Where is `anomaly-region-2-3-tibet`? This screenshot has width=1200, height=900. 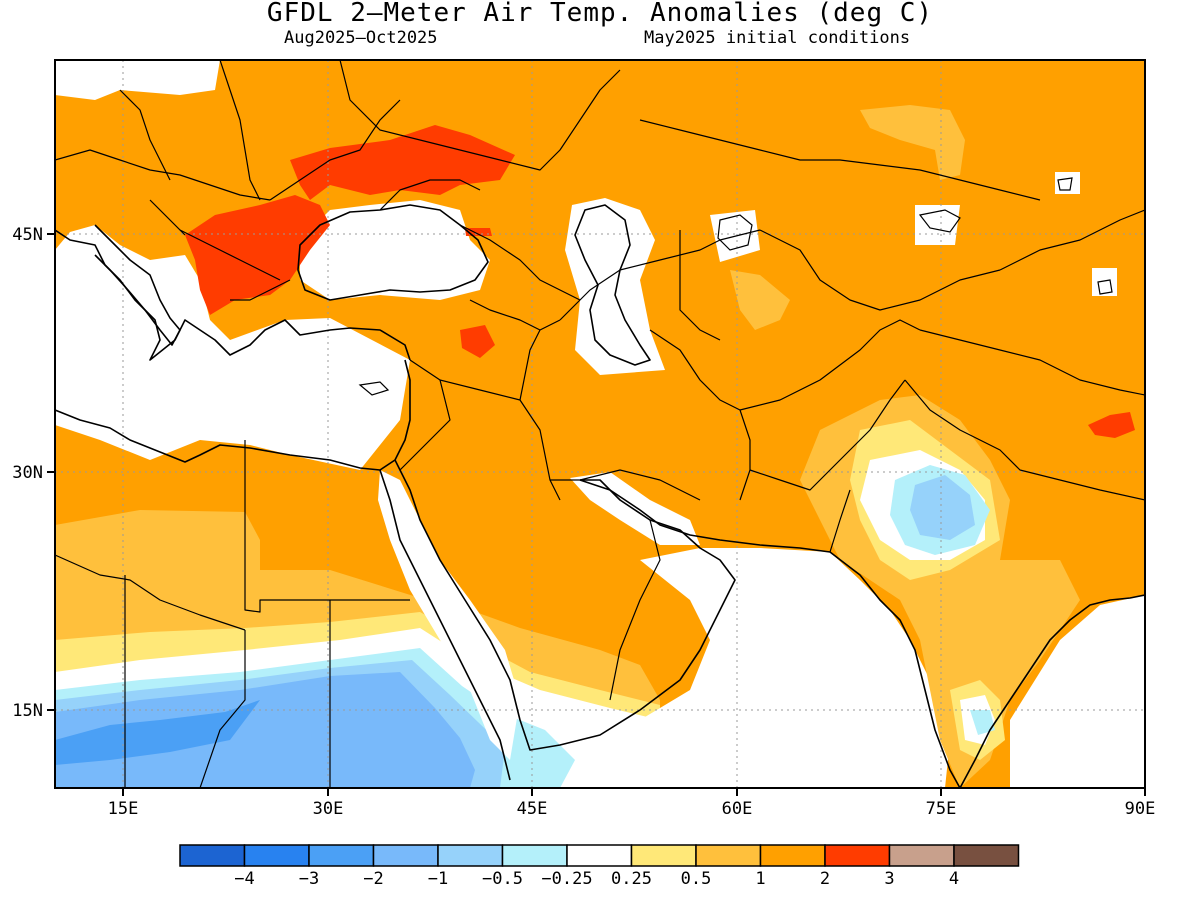 anomaly-region-2-3-tibet is located at coordinates (1111, 425).